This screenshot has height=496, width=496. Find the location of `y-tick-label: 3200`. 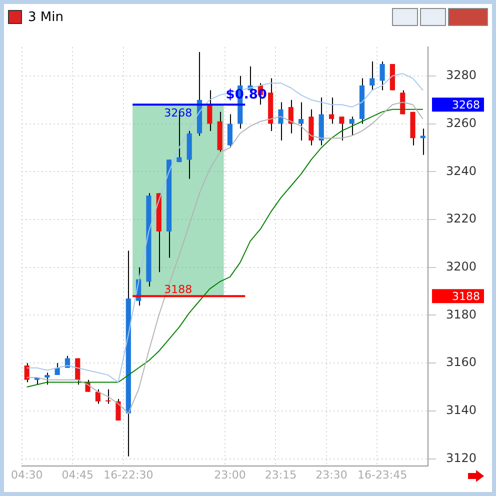

y-tick-label: 3200 is located at coordinates (461, 266).